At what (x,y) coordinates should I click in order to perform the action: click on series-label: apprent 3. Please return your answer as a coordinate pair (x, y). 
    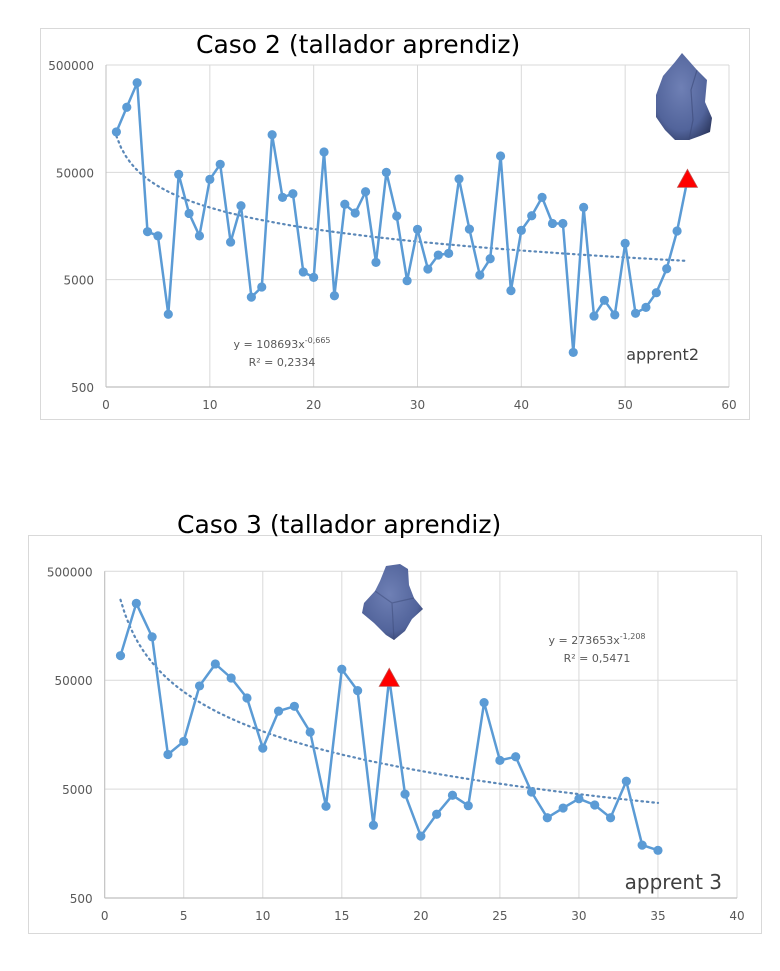
    Looking at the image, I should click on (673, 882).